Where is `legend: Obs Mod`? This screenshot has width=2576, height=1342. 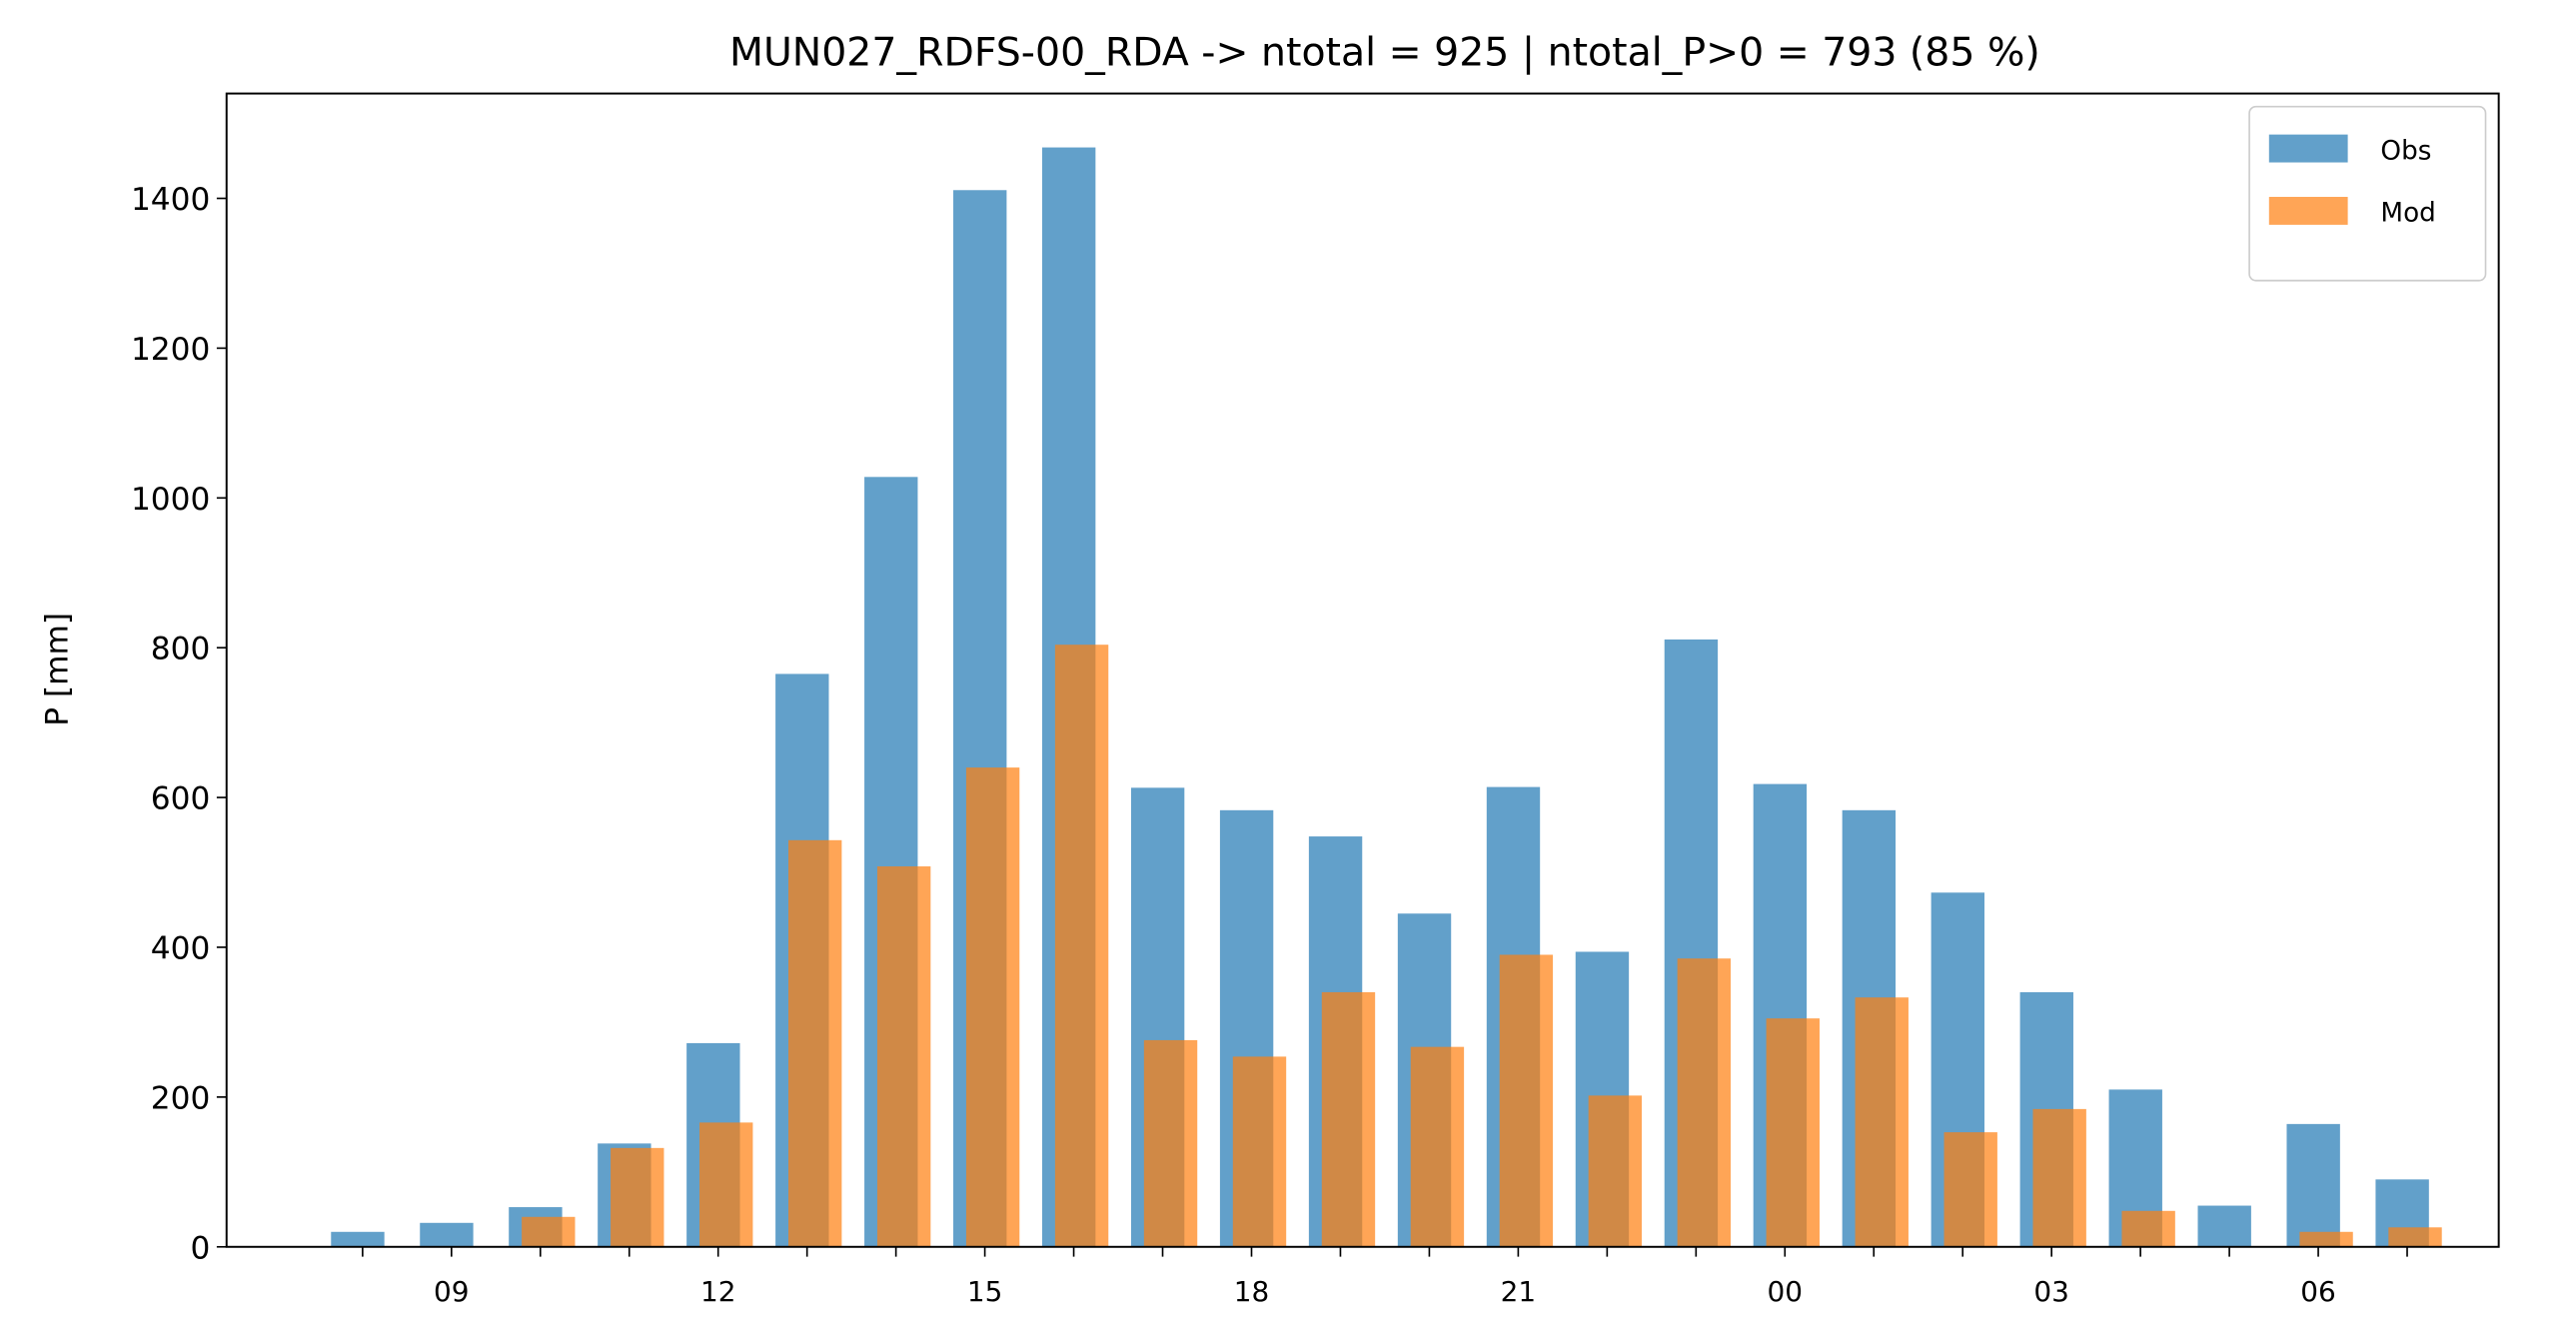 legend: Obs Mod is located at coordinates (2367, 193).